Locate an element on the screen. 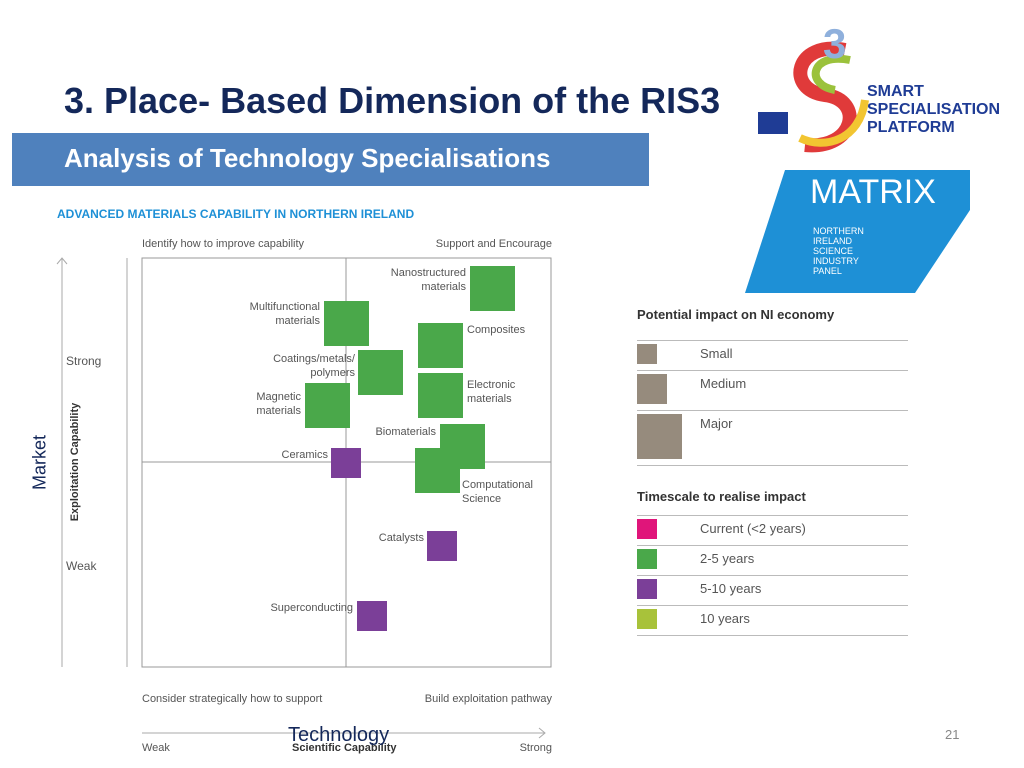  x-high: Strong is located at coordinates (535, 748).